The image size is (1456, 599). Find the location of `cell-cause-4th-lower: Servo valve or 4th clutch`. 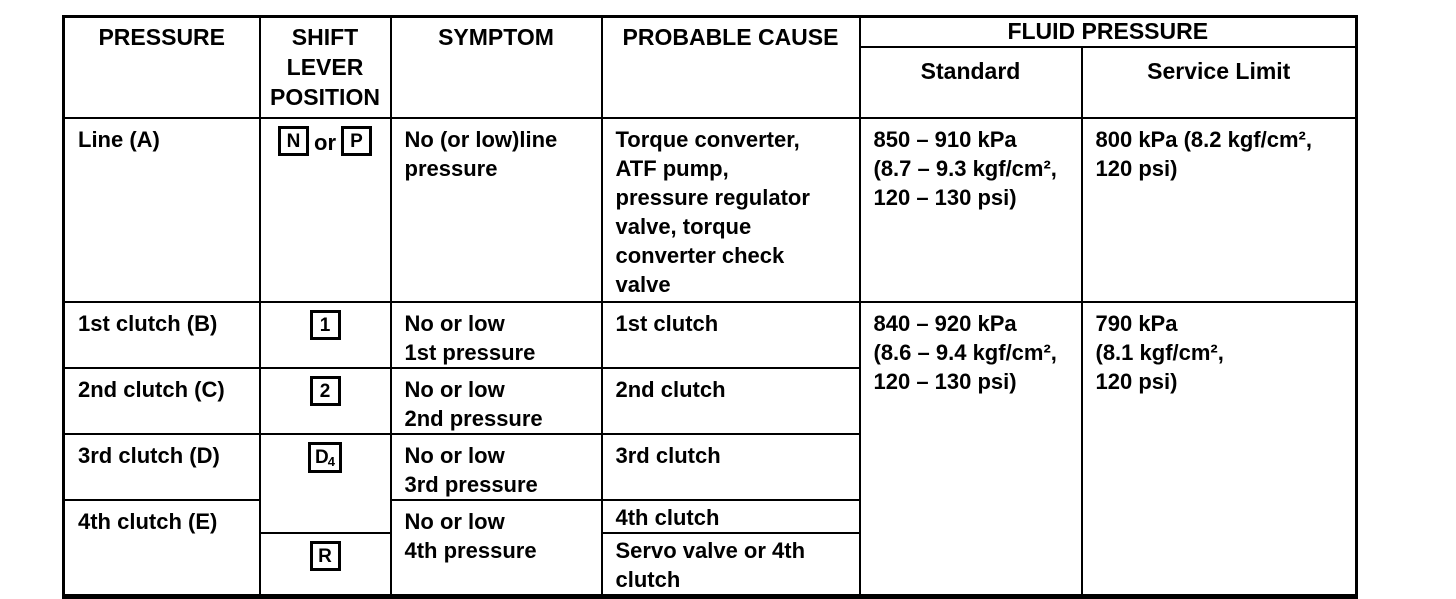

cell-cause-4th-lower: Servo valve or 4th clutch is located at coordinates (730, 565).